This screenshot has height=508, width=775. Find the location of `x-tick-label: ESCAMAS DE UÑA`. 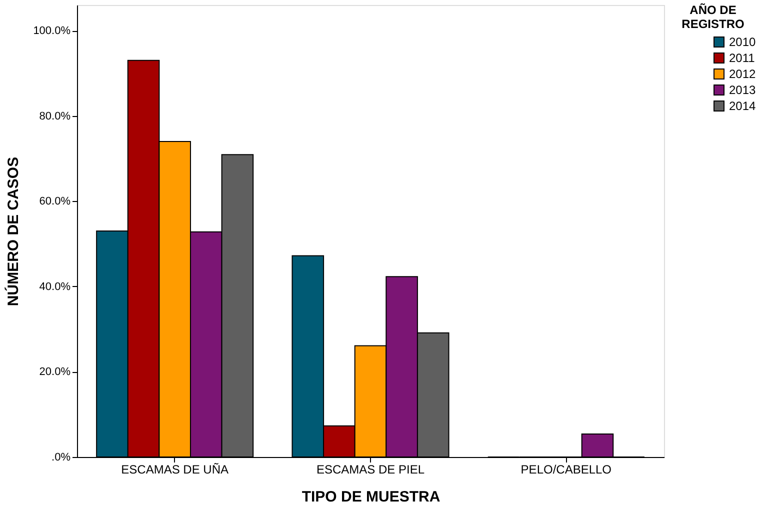

x-tick-label: ESCAMAS DE UÑA is located at coordinates (175, 469).